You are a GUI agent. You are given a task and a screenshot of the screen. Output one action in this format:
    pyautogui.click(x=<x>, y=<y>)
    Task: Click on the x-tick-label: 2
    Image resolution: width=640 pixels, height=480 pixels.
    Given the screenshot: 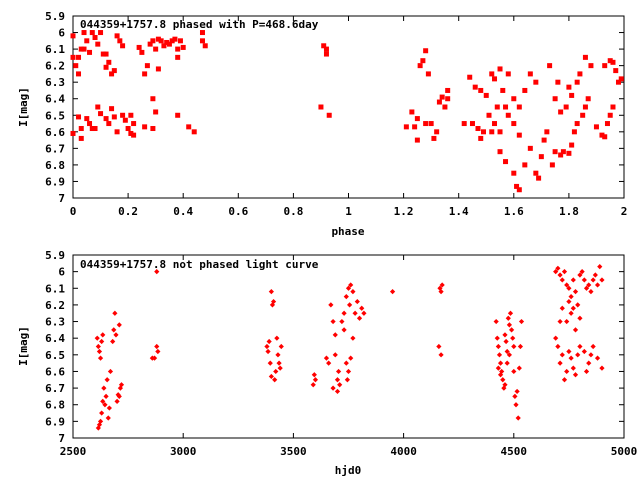 What is the action you would take?
    pyautogui.click(x=624, y=211)
    